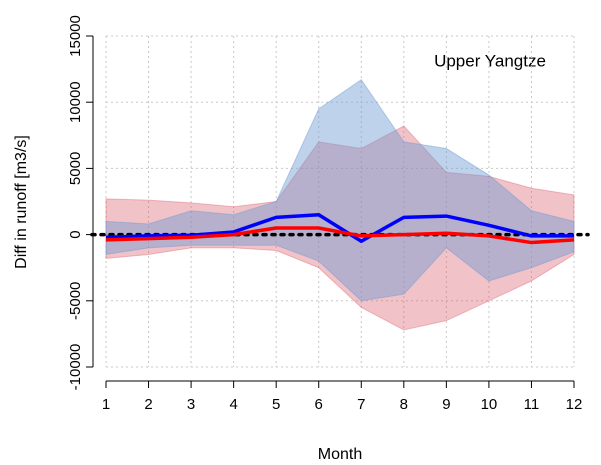 The image size is (601, 465). I want to click on x-tick-label: 5, so click(276, 404).